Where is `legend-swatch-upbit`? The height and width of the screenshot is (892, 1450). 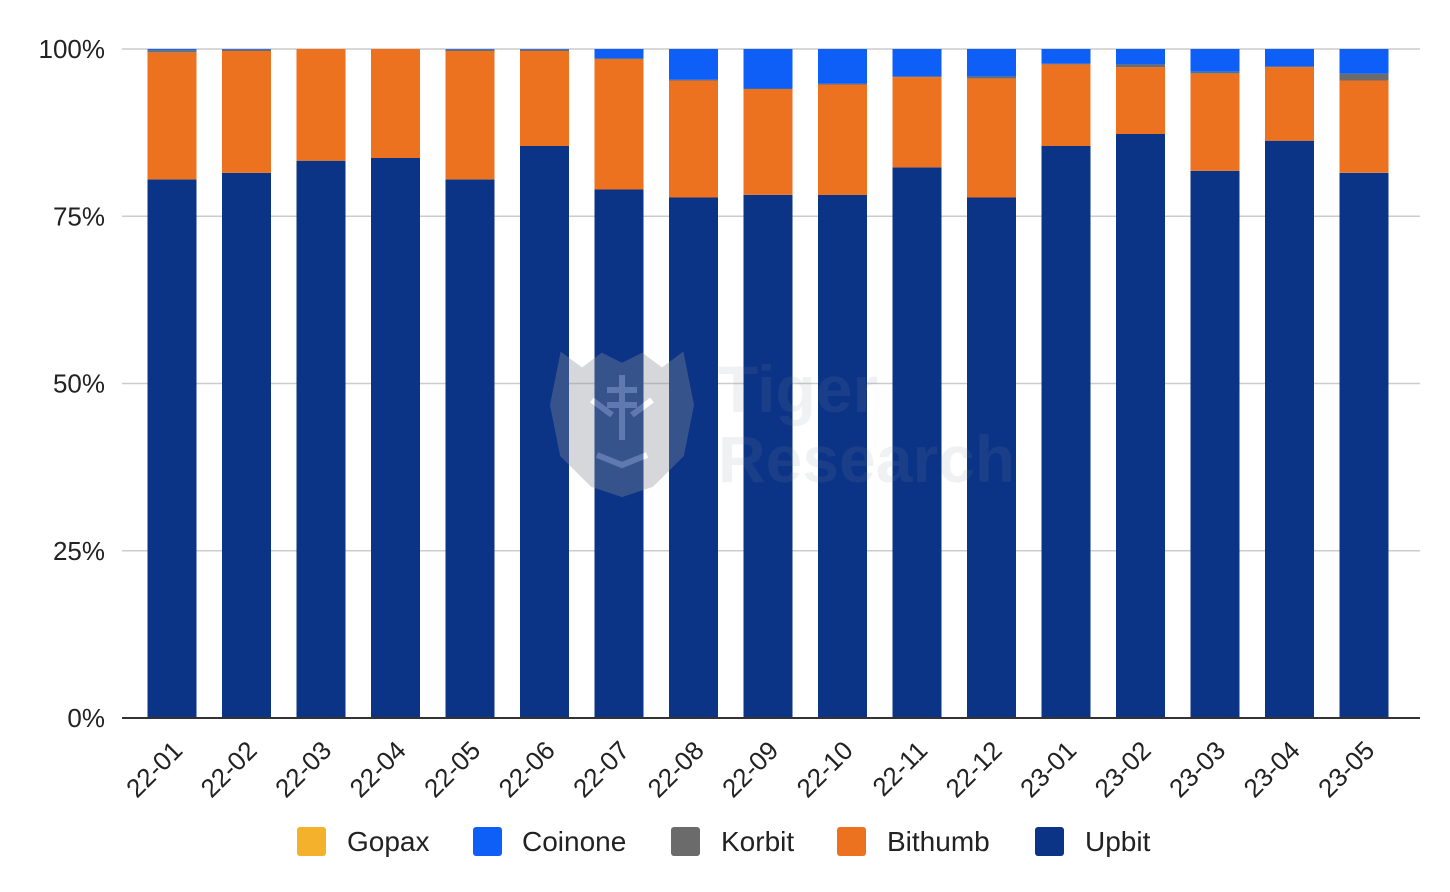
legend-swatch-upbit is located at coordinates (1049, 841).